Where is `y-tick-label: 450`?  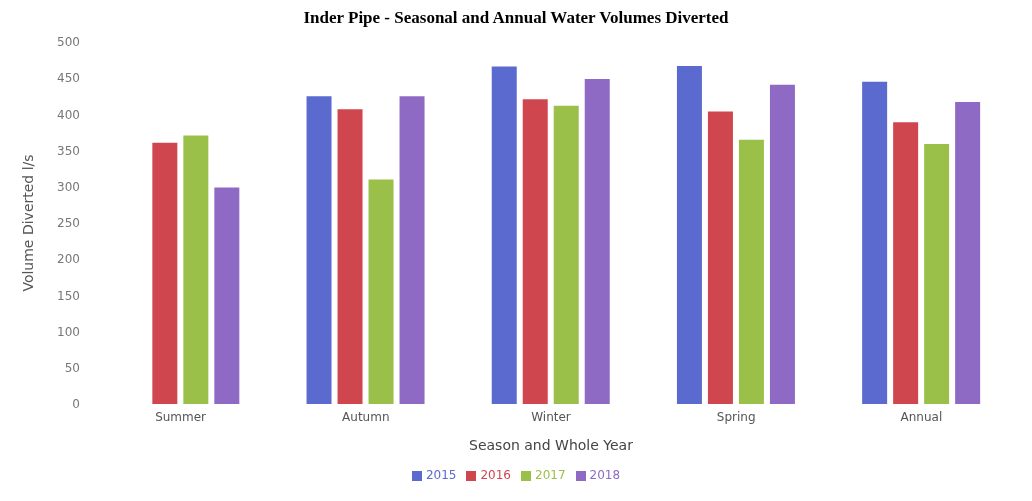
y-tick-label: 450 is located at coordinates (68, 78).